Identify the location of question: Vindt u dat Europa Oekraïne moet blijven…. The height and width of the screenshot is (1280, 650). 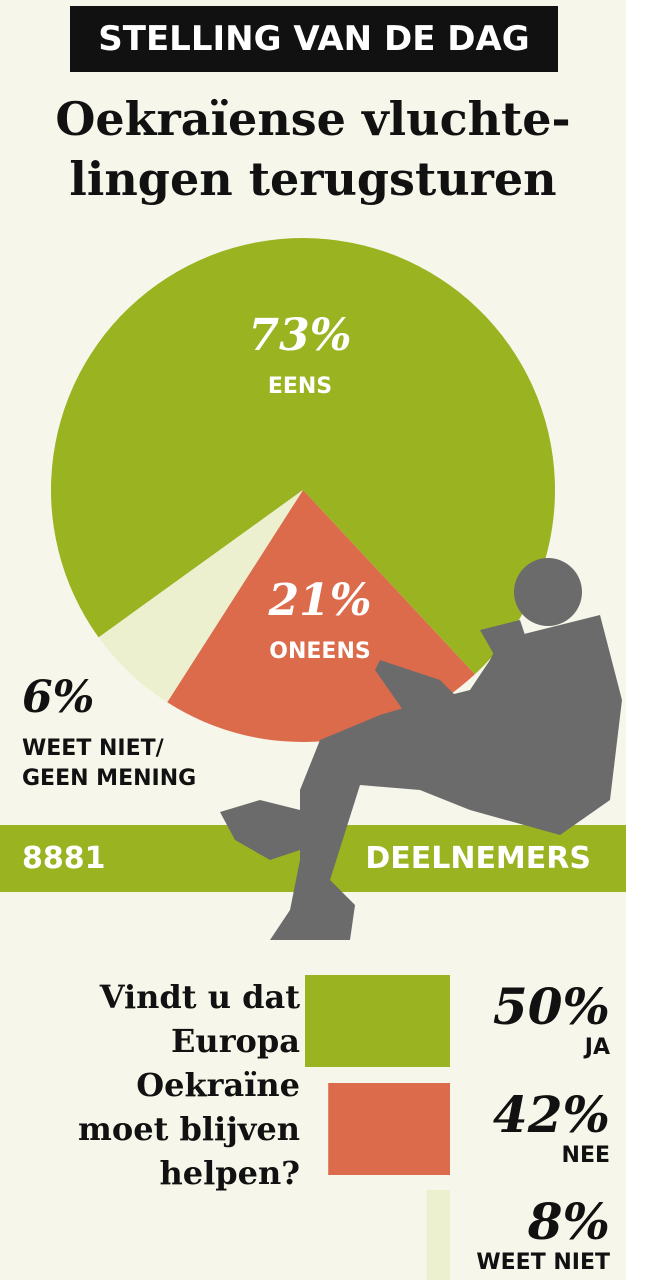
(189, 1085).